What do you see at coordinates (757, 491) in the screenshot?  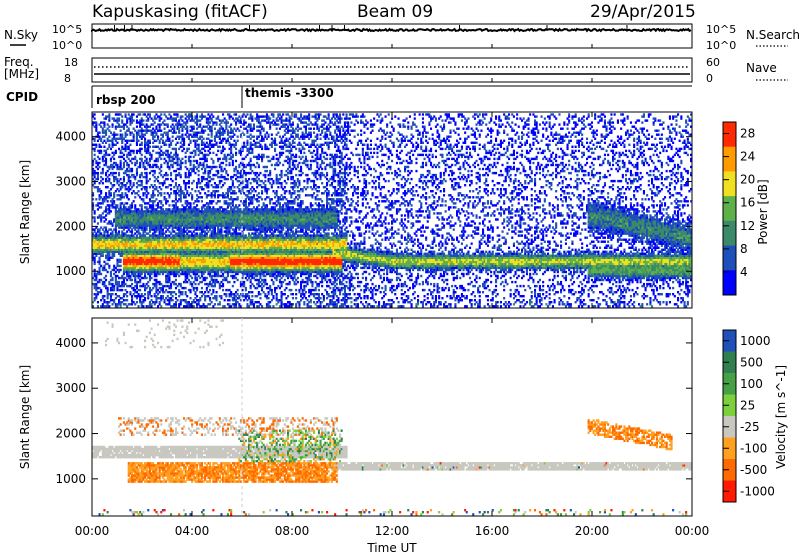 I see `velocity-cbar-tick: -1000` at bounding box center [757, 491].